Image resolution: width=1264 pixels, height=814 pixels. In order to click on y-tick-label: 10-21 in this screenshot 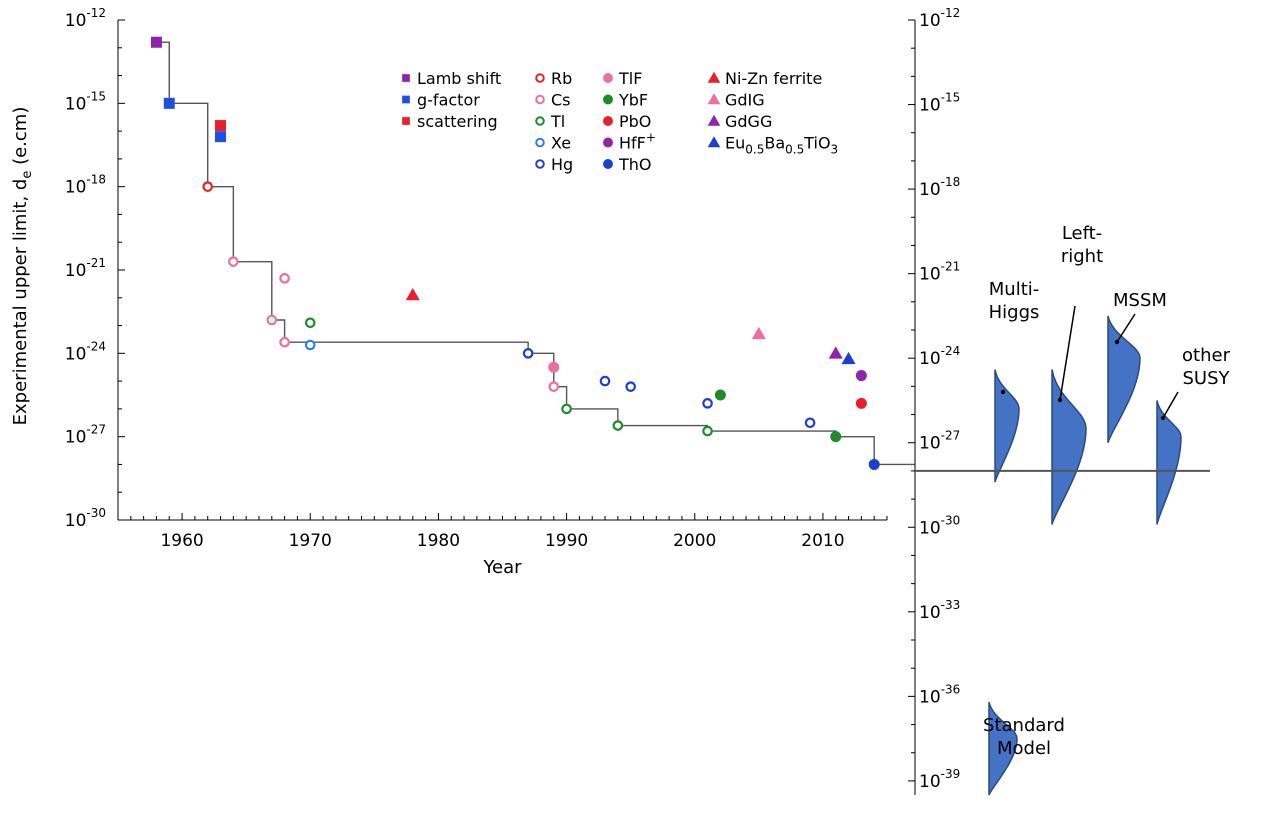, I will do `click(85, 268)`.